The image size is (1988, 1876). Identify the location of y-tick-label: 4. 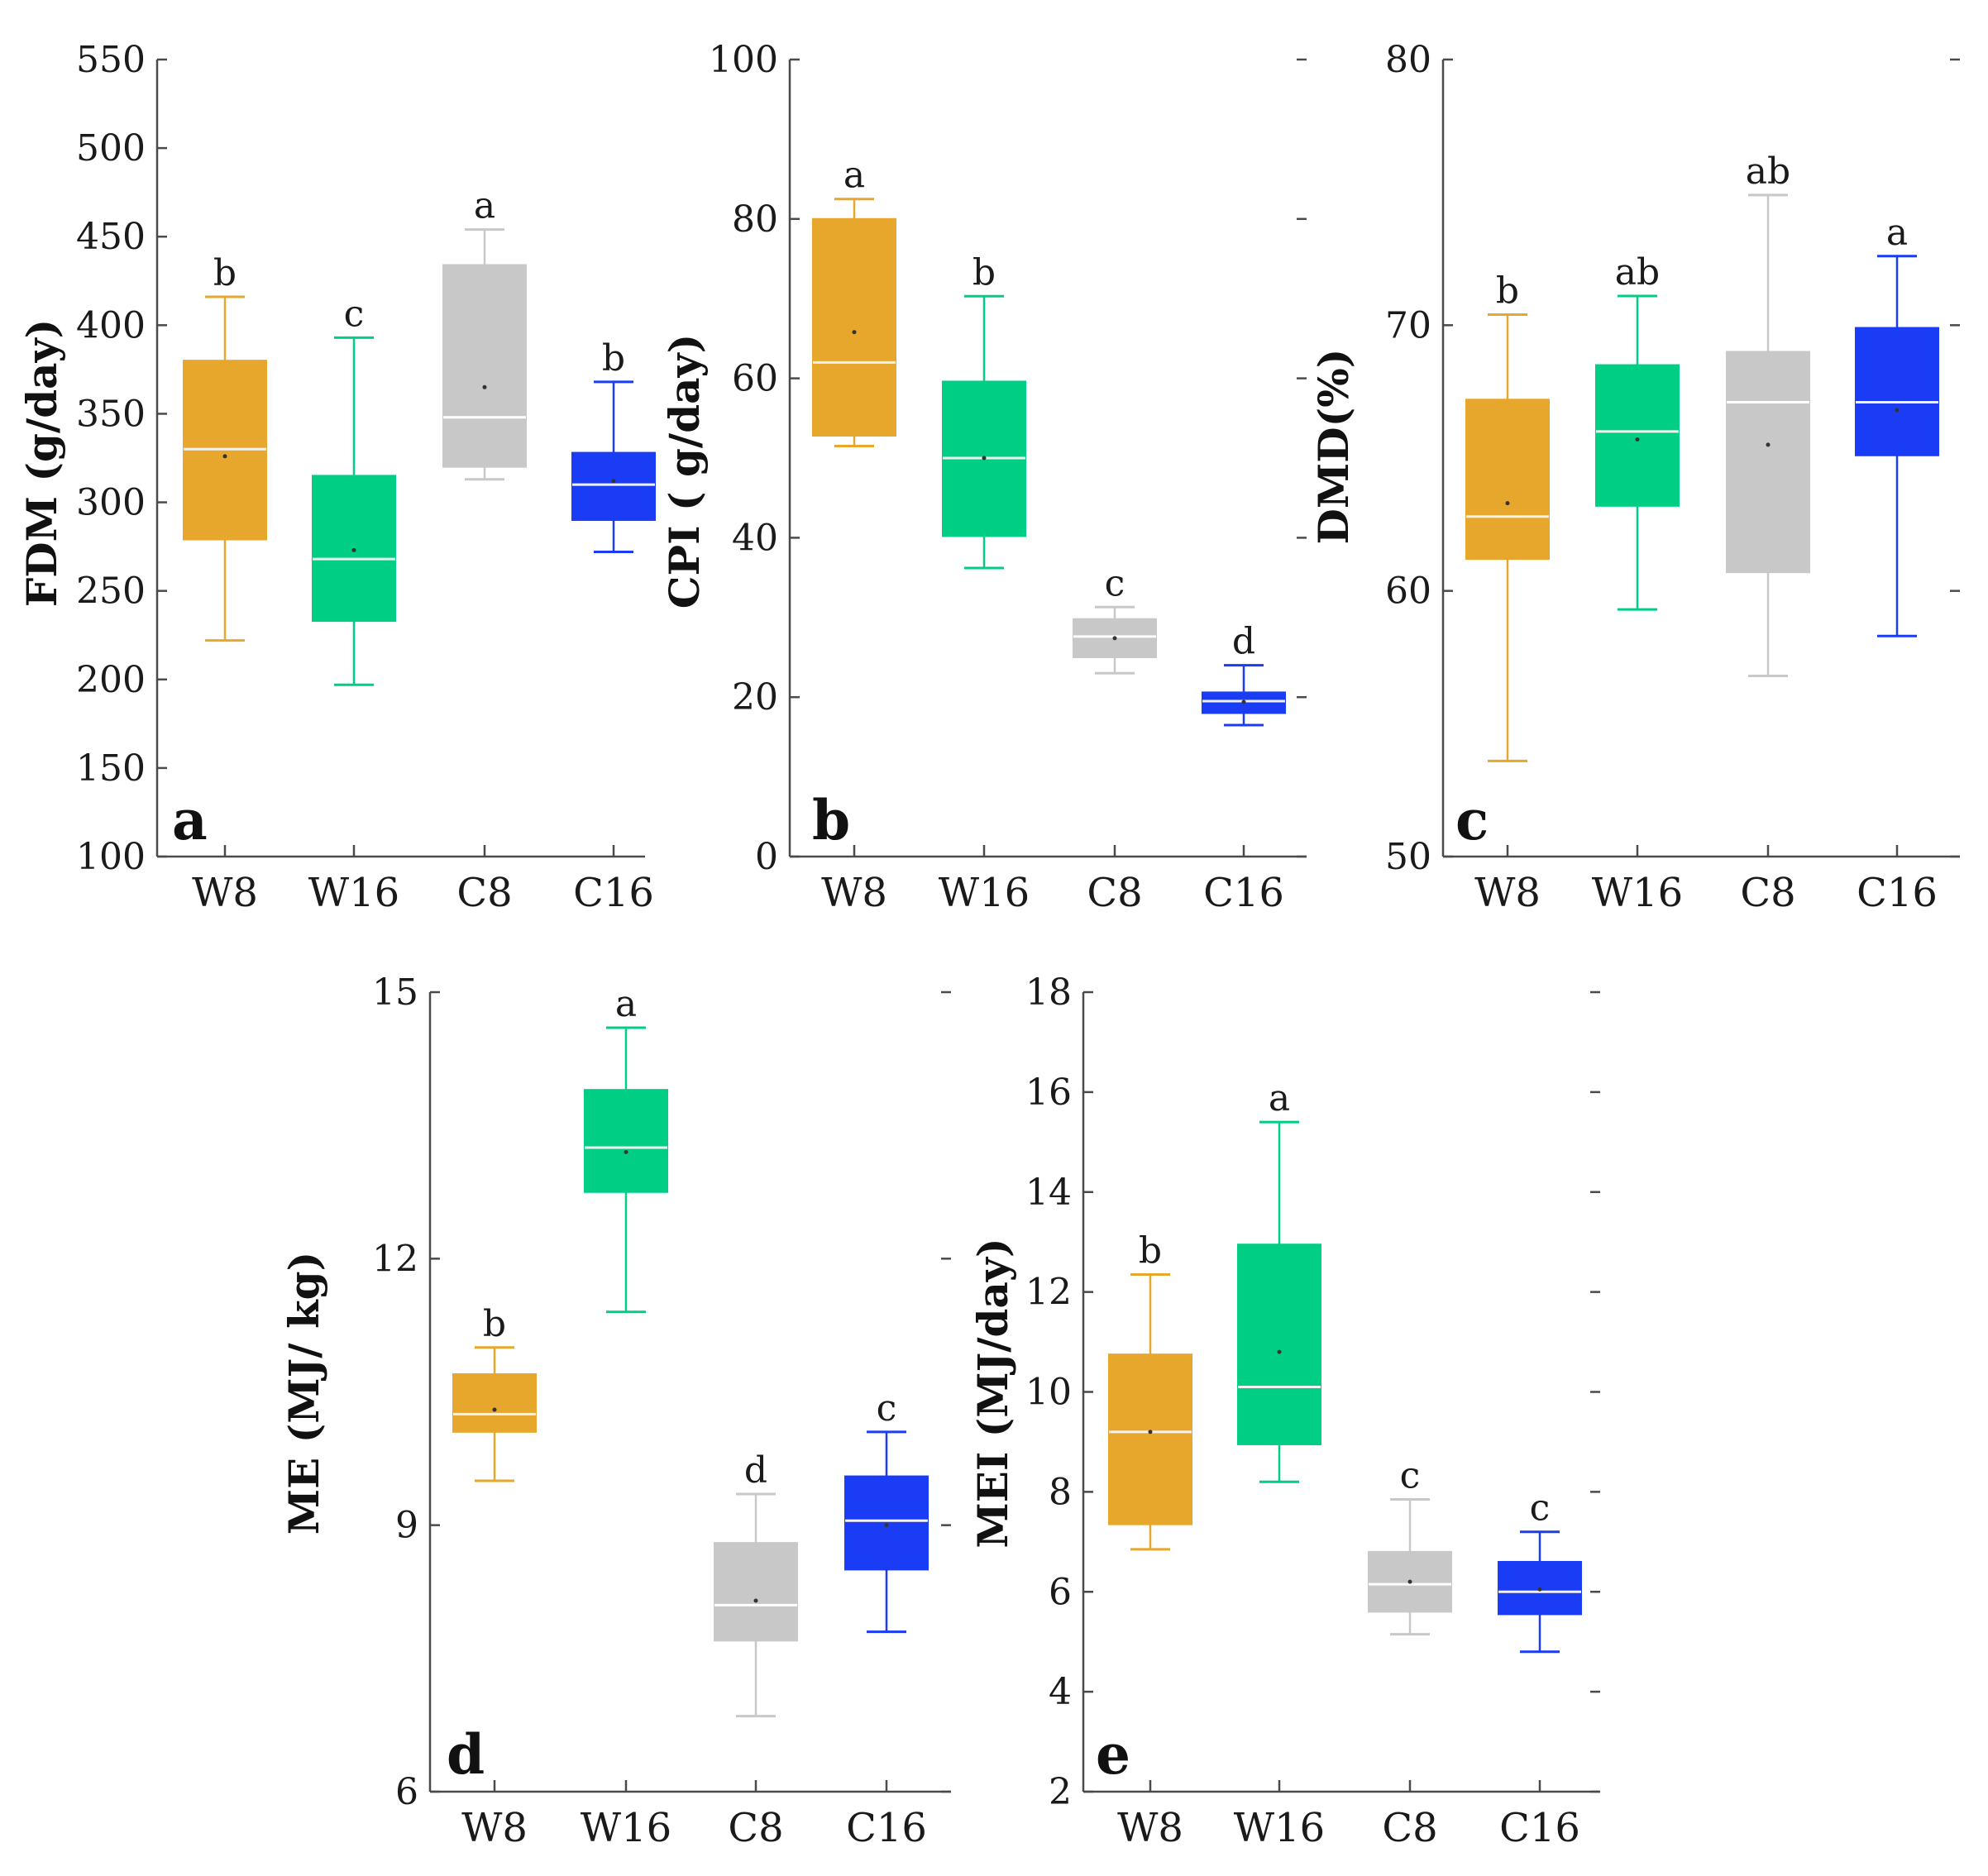
(1060, 1692).